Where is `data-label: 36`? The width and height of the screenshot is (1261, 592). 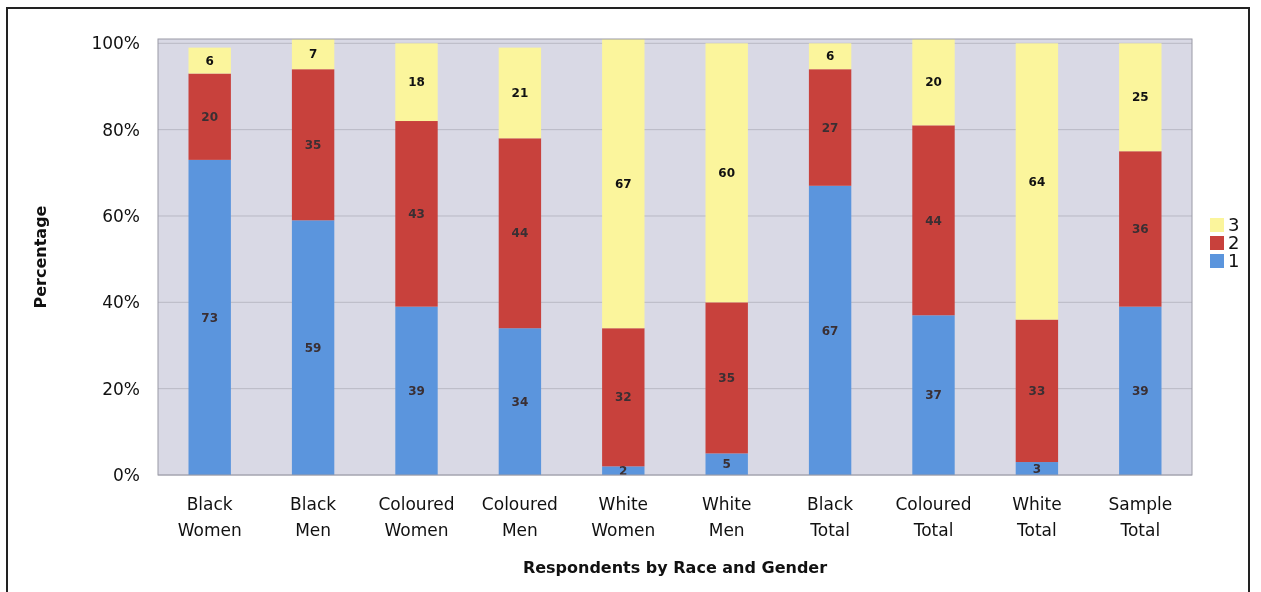 data-label: 36 is located at coordinates (1140, 229).